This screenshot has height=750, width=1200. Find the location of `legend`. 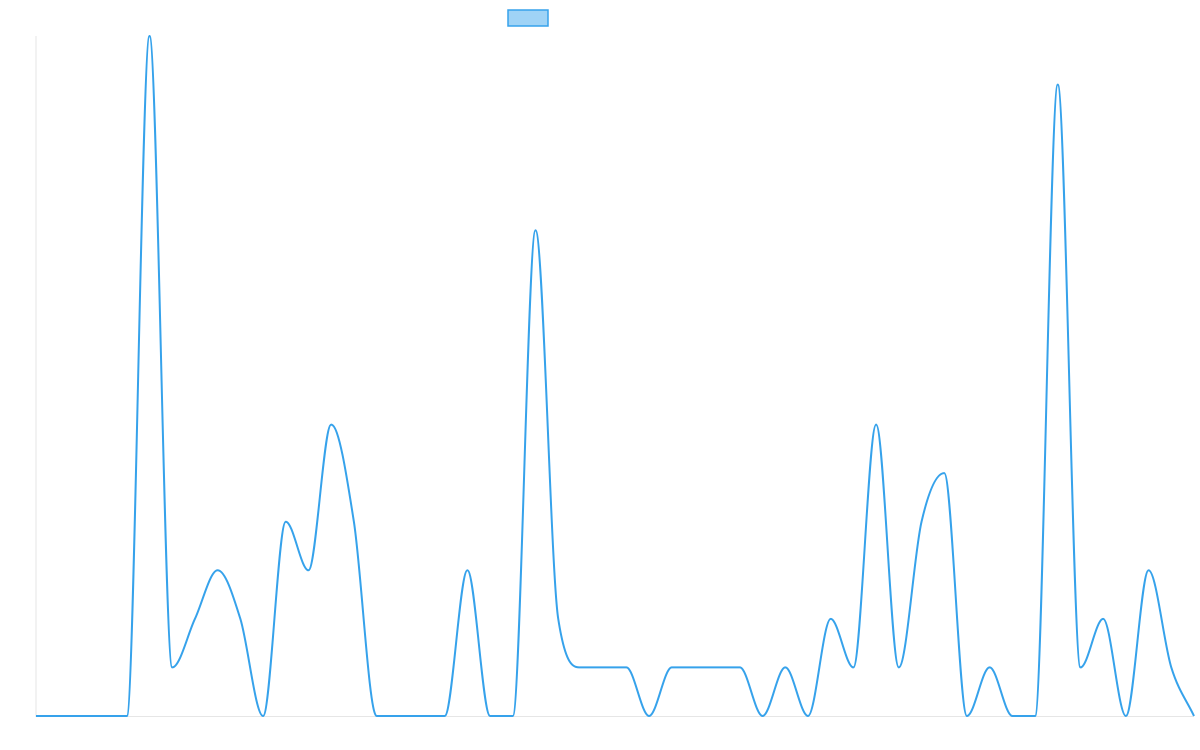

legend is located at coordinates (528, 18).